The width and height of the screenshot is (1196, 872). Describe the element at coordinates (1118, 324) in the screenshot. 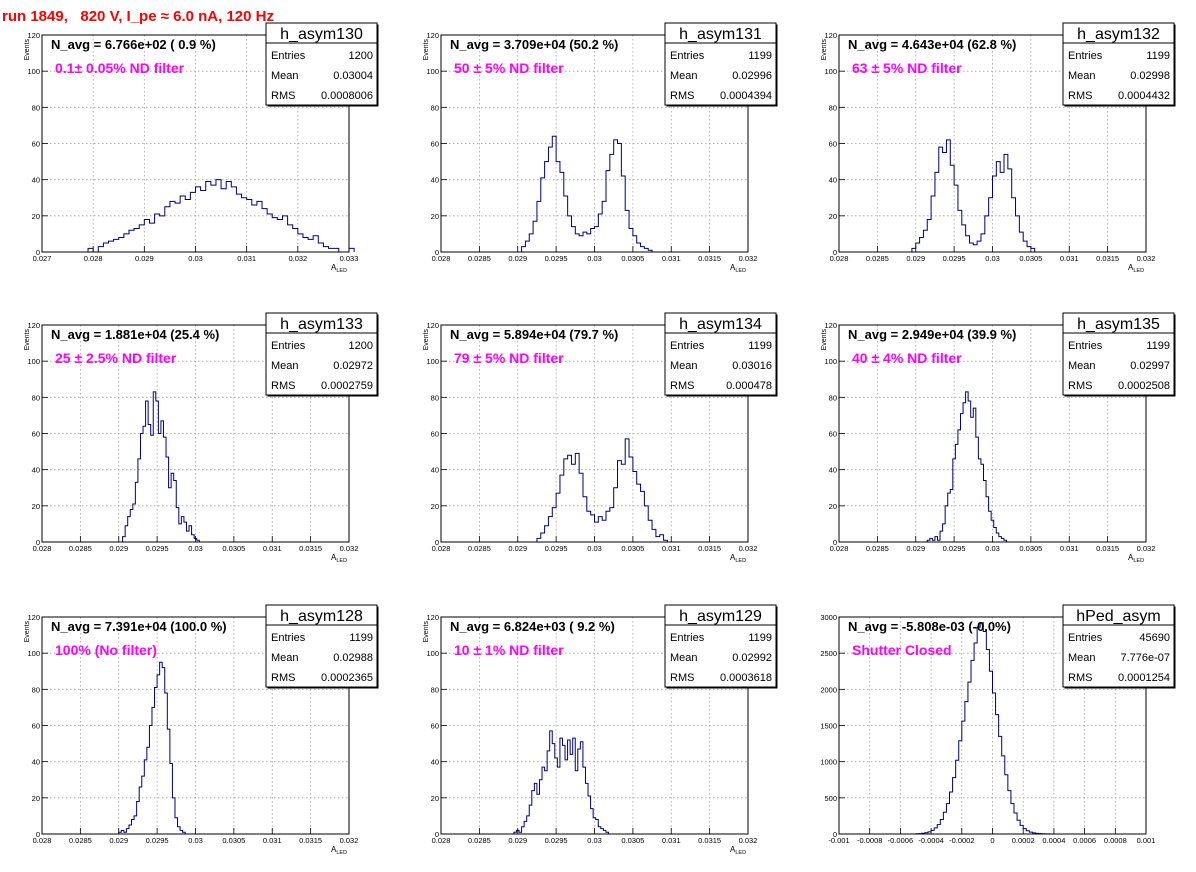

I see `histogram-name: h_asym135` at that location.